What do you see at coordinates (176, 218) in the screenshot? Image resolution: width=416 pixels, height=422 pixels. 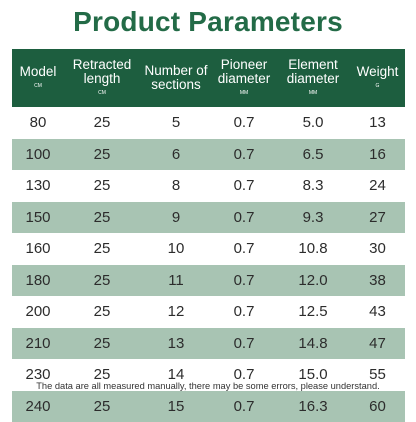 I see `cell-sections: 9` at bounding box center [176, 218].